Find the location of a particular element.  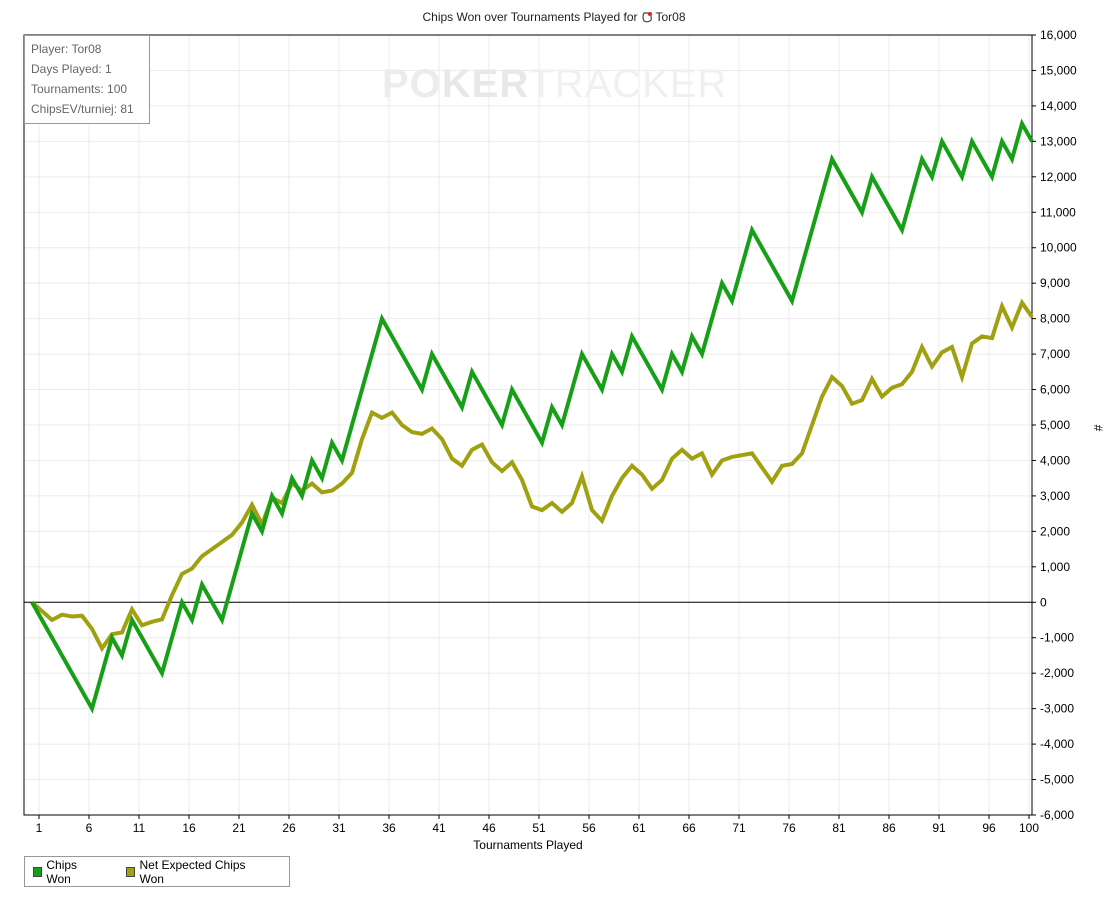

y-tick-label: 11,000 is located at coordinates (1058, 212).